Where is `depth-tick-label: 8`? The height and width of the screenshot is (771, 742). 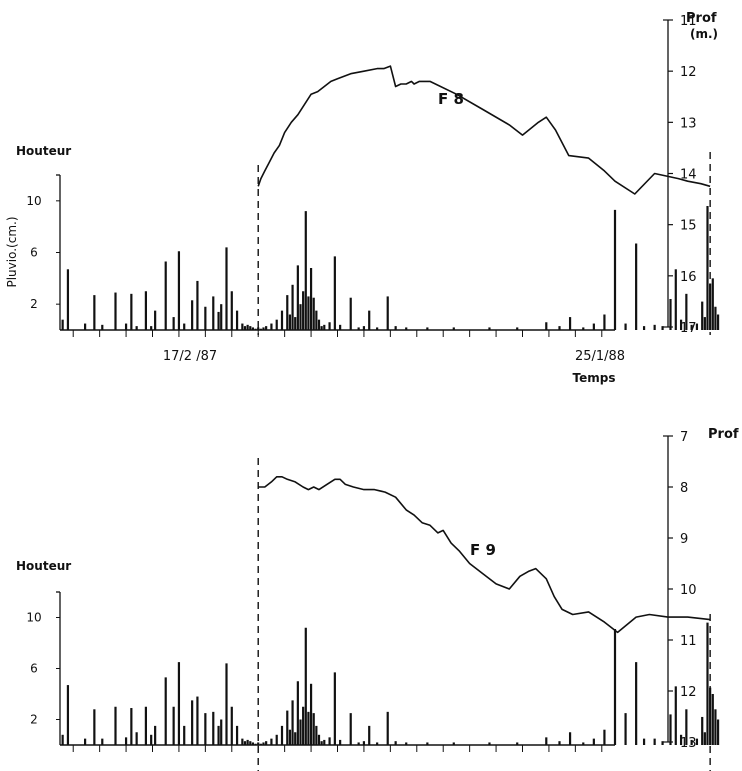
depth-tick-label: 8 is located at coordinates (684, 488).